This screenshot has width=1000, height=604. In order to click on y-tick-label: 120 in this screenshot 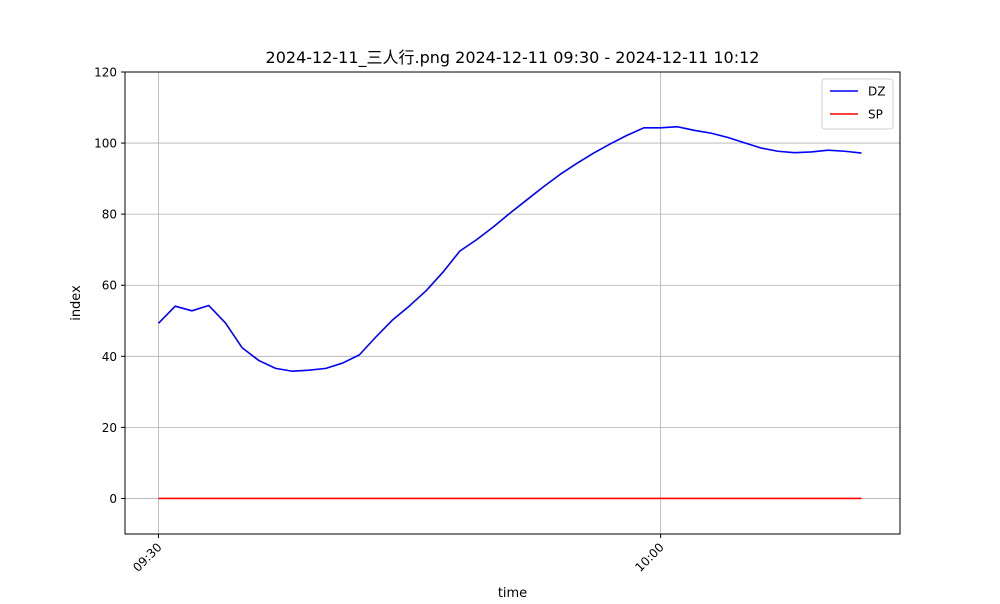, I will do `click(105, 73)`.